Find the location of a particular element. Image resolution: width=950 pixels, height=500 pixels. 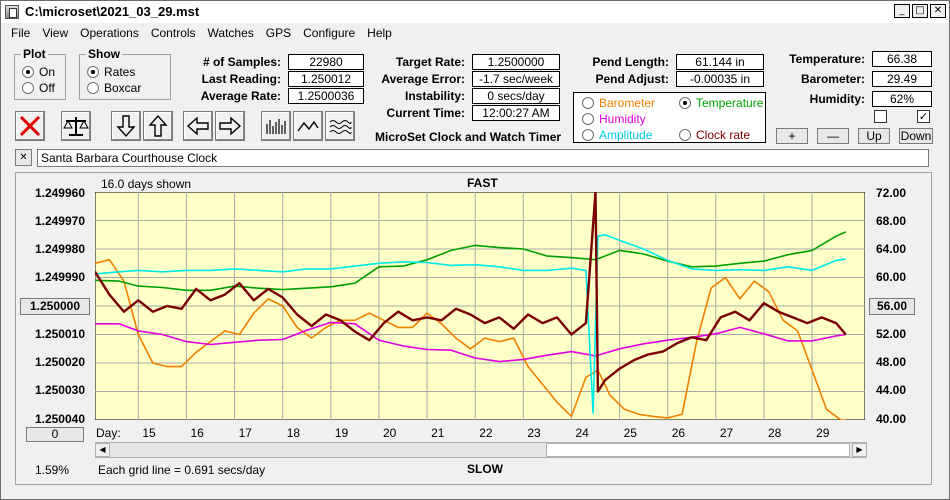

plus-button: + is located at coordinates (792, 136).